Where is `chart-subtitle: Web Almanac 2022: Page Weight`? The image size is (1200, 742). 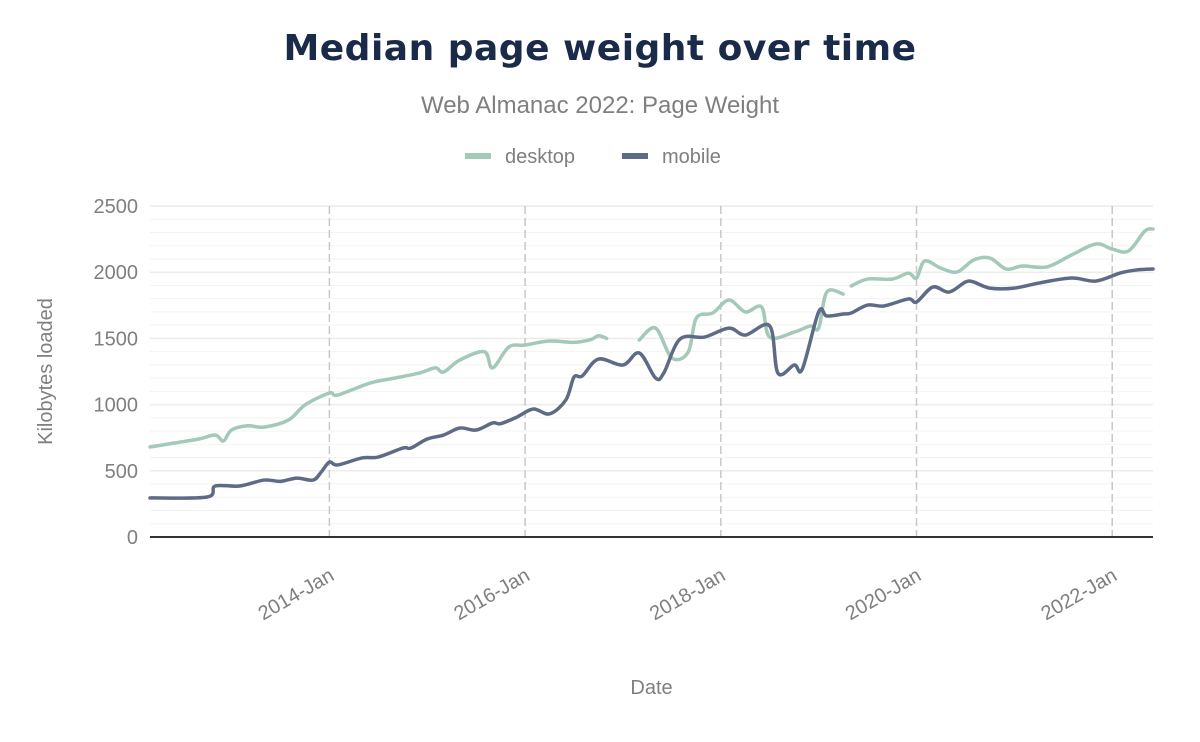 chart-subtitle: Web Almanac 2022: Page Weight is located at coordinates (599, 105).